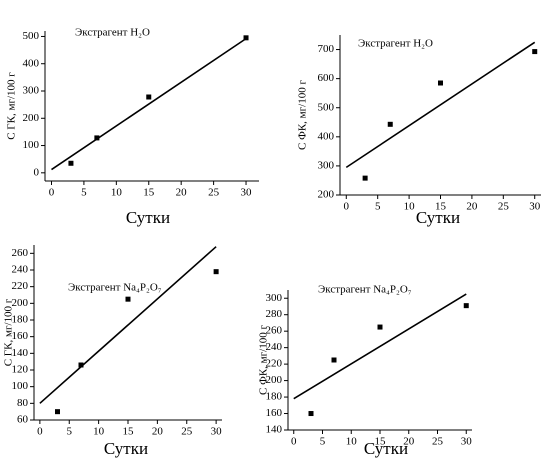  I want to click on y-tick-label: 60, so click(23, 420).